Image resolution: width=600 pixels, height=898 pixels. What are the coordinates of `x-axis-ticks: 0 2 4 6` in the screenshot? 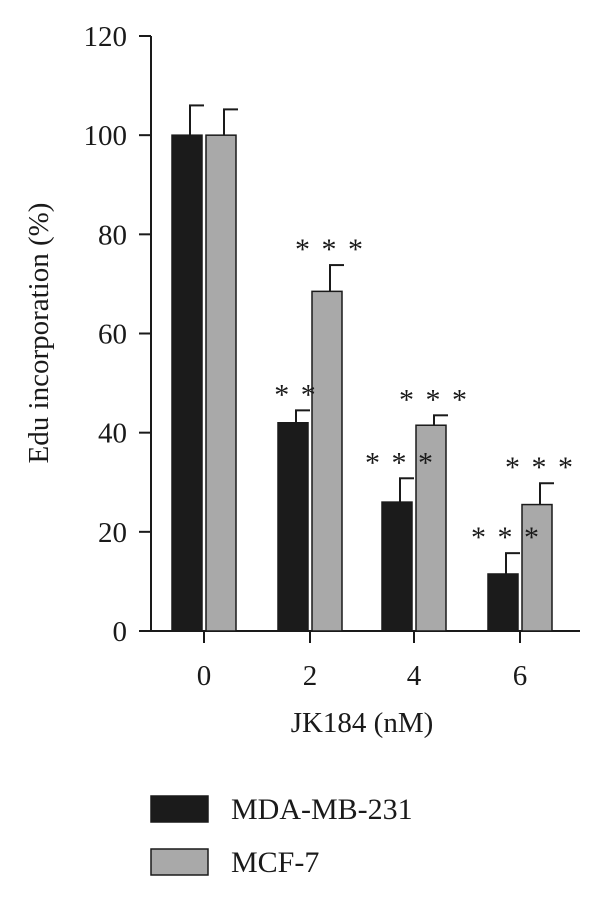 It's located at (362, 661).